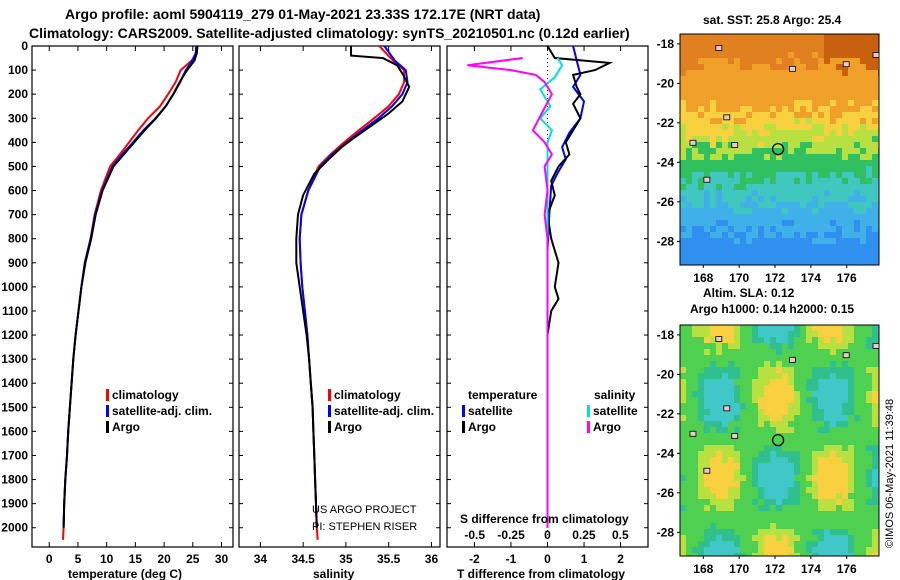 The width and height of the screenshot is (900, 580). I want to click on legend-swatch-satellite, so click(107, 411).